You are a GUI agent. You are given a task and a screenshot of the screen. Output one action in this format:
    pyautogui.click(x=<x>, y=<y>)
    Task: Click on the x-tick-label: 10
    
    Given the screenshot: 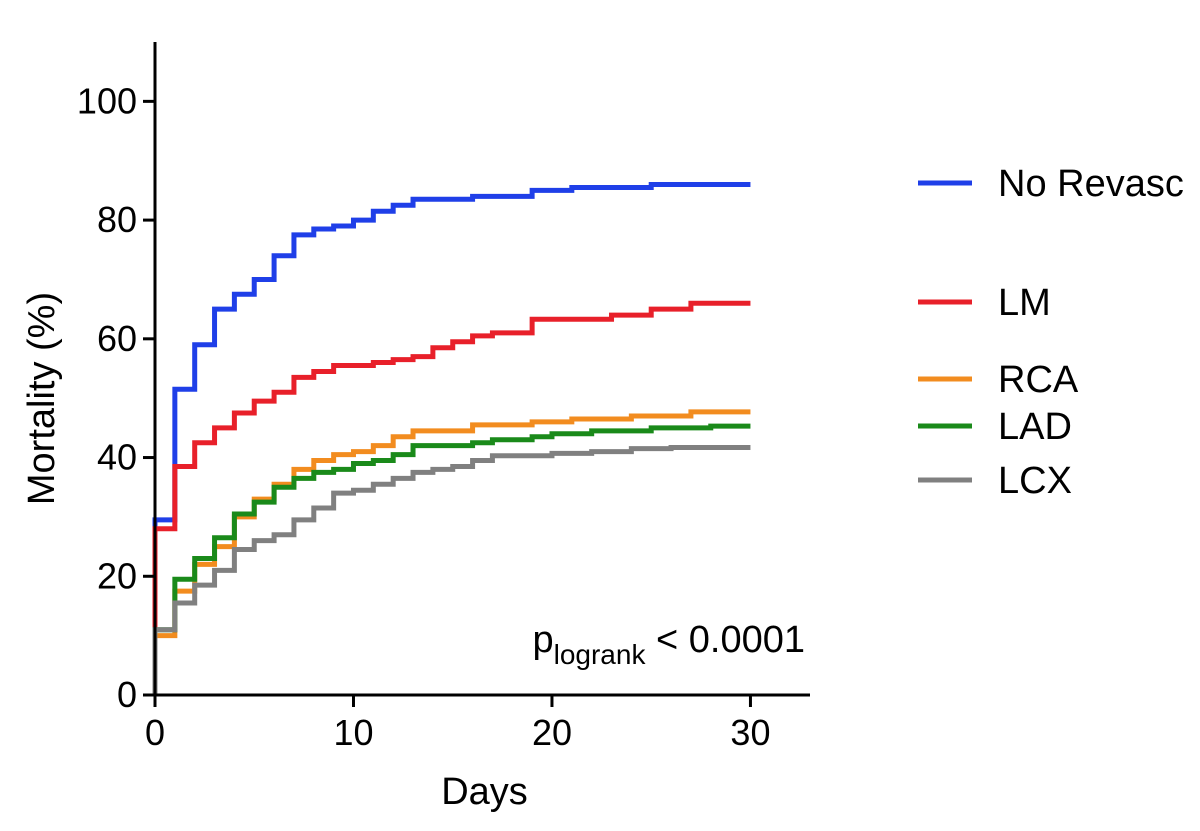 What is the action you would take?
    pyautogui.click(x=353, y=732)
    